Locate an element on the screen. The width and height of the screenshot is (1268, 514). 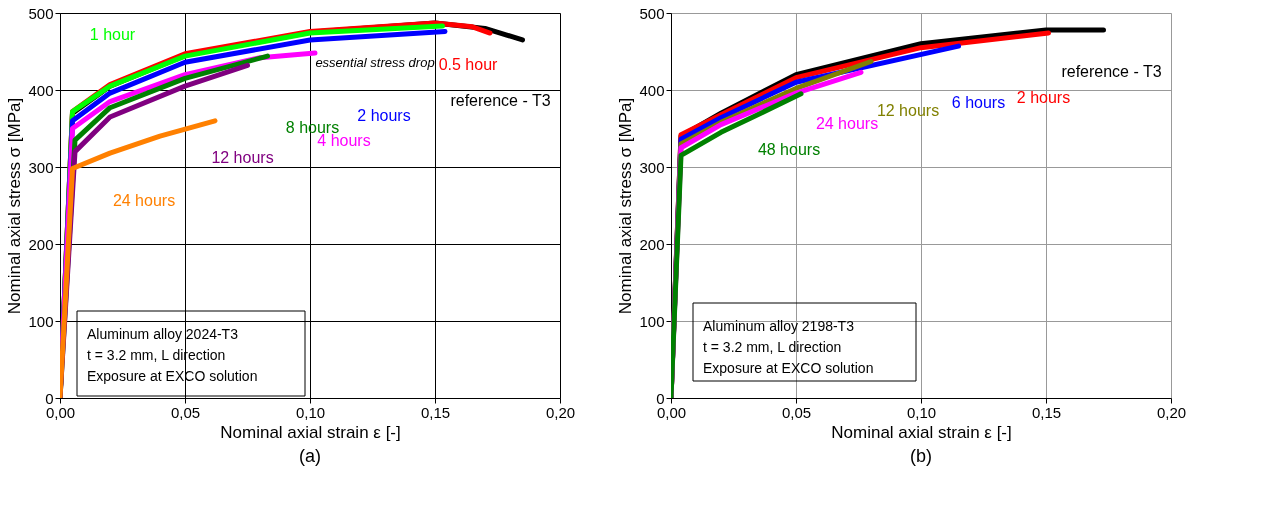
text: (a) is located at coordinates (310, 456).